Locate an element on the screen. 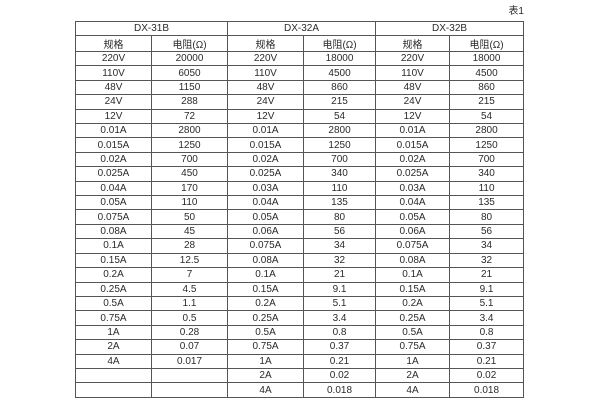 The height and width of the screenshot is (400, 600). col-header-spec-3: 规格 is located at coordinates (413, 43).